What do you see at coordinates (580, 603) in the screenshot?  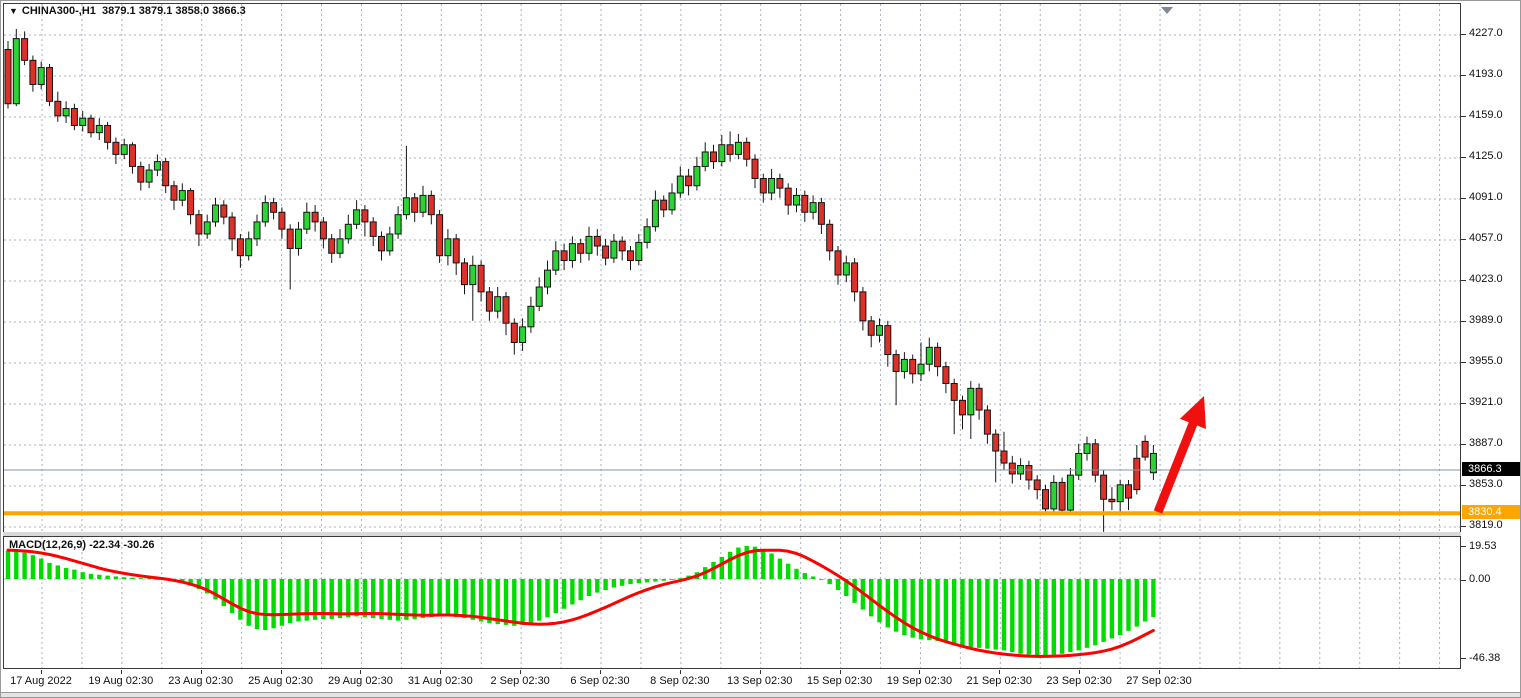 I see `macd-signal-line` at bounding box center [580, 603].